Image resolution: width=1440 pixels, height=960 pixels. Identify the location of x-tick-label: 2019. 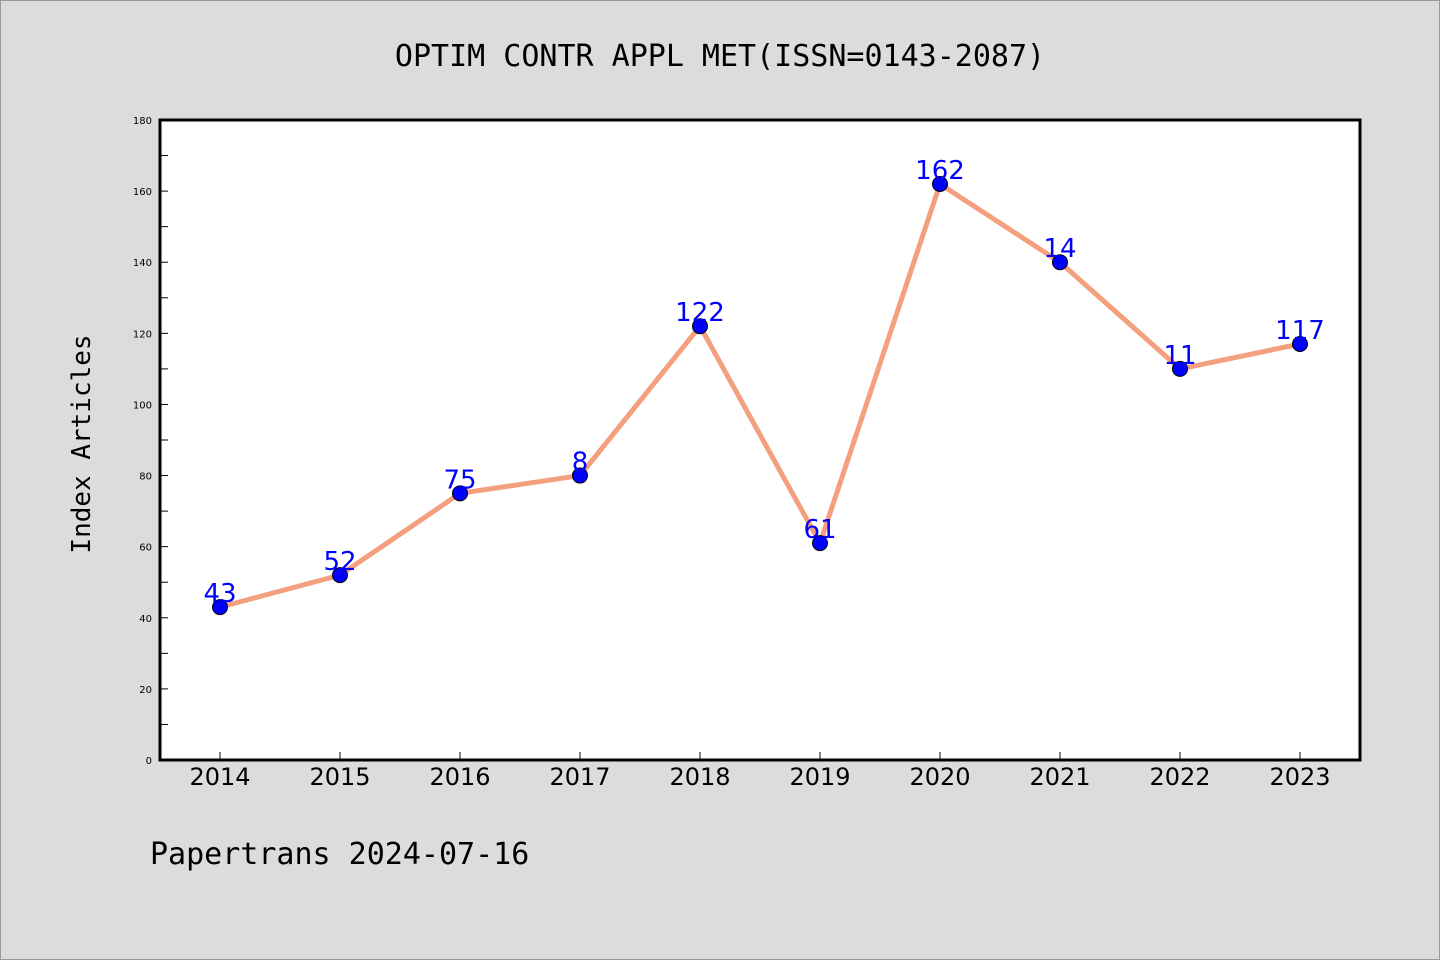
(819, 777).